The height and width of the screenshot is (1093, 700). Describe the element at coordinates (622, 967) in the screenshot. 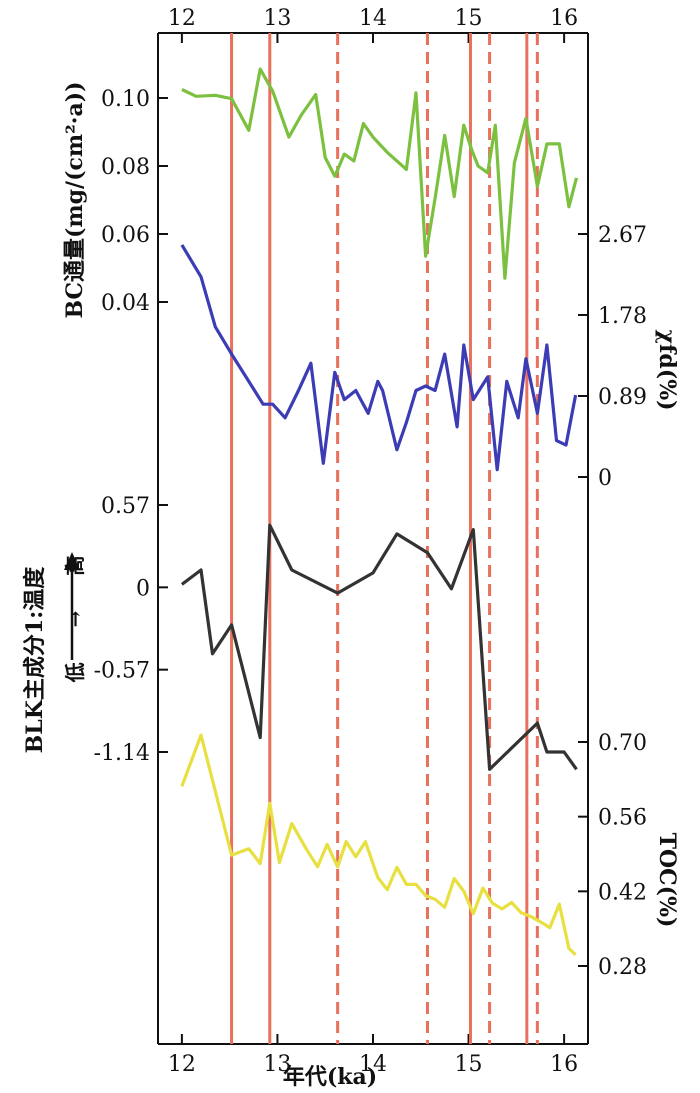

I see `y-tick-label: 0.28` at that location.